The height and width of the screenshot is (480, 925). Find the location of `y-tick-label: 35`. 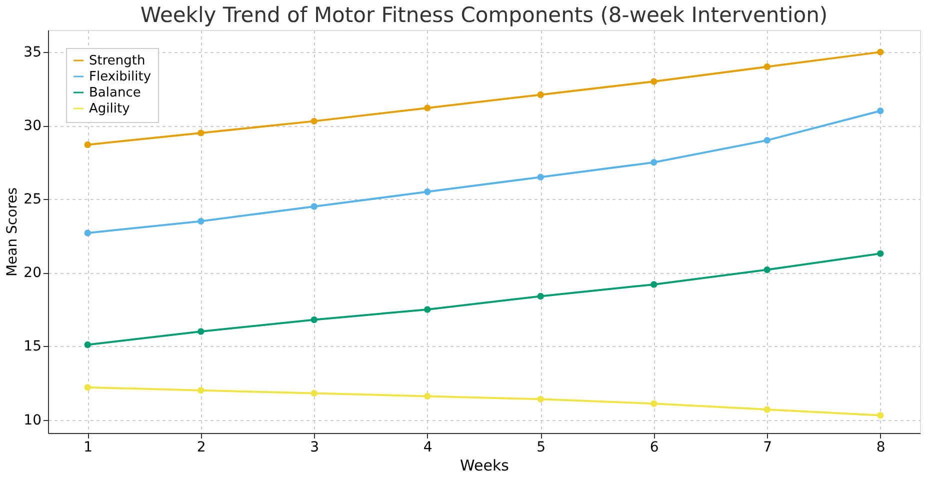

y-tick-label: 35 is located at coordinates (33, 52).